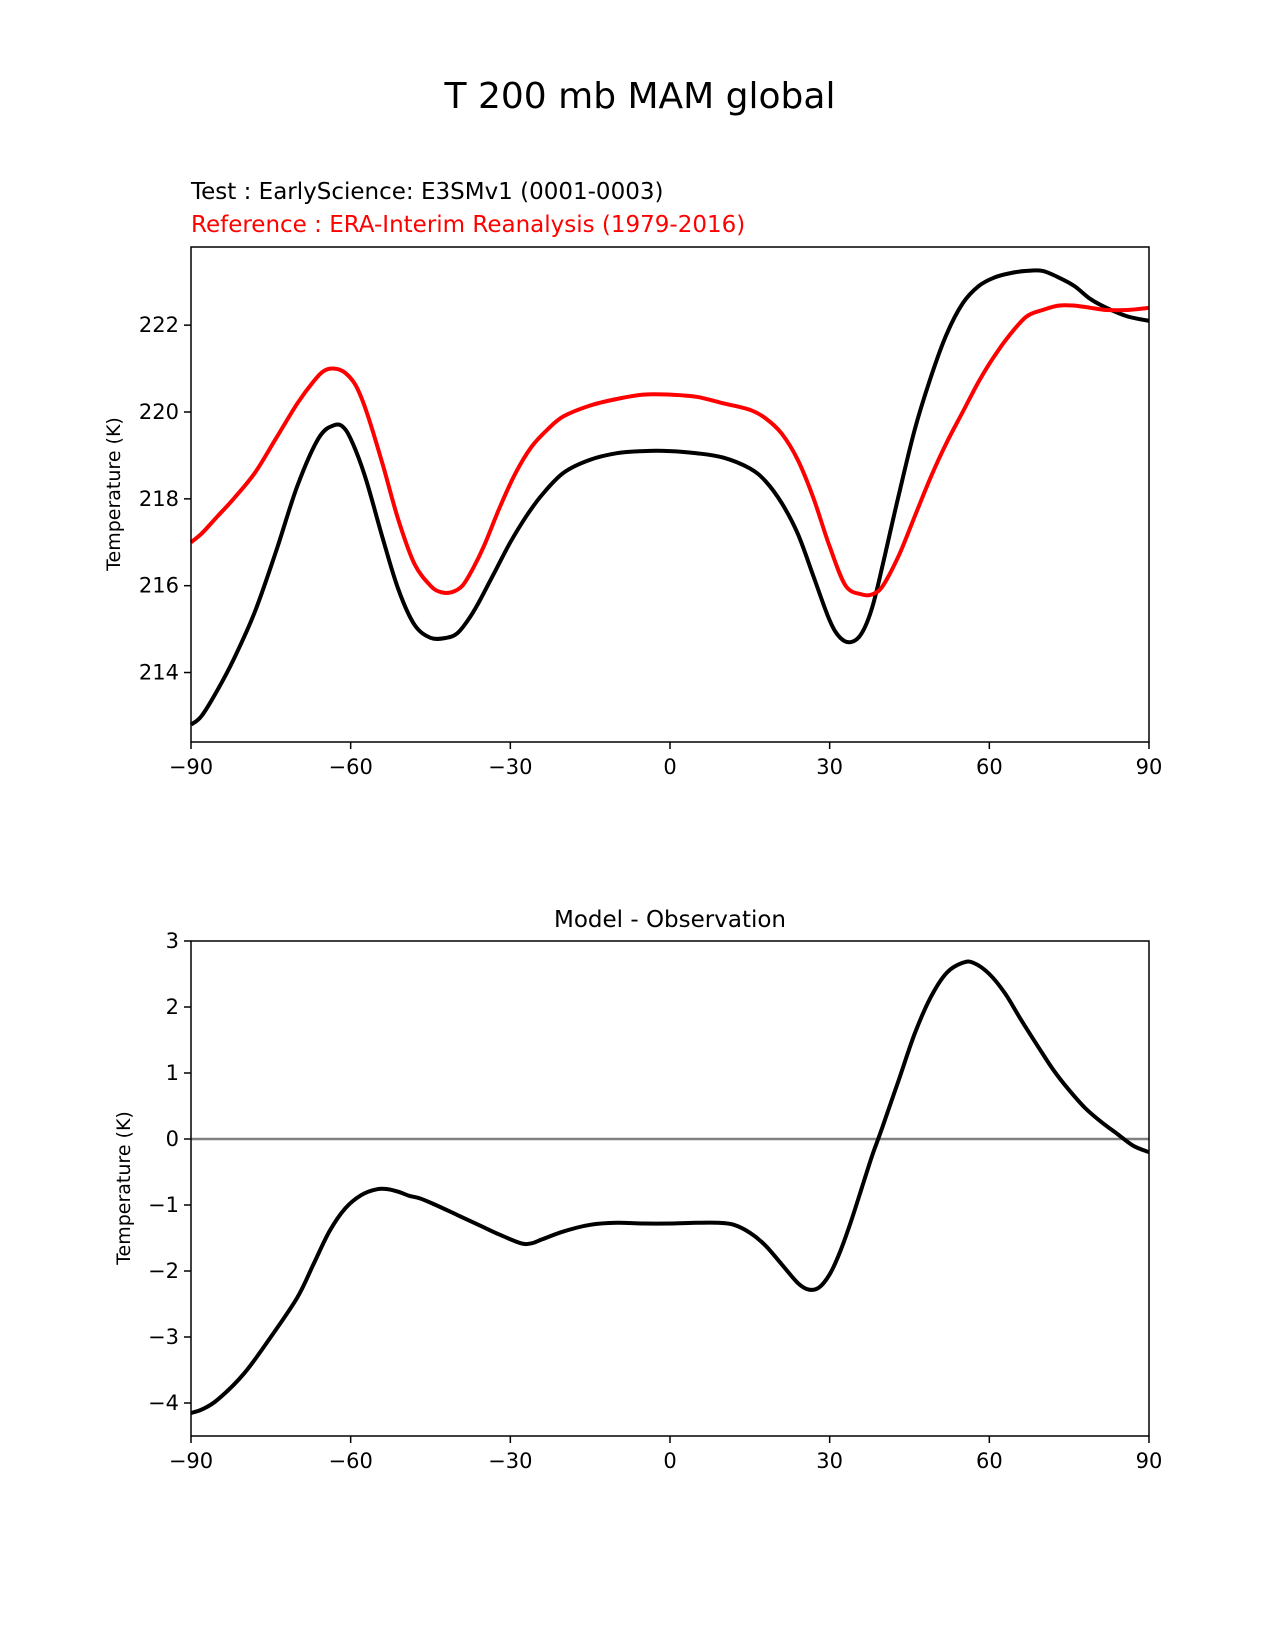  Describe the element at coordinates (172, 1139) in the screenshot. I see `bottom-ytick-label: 0` at that location.